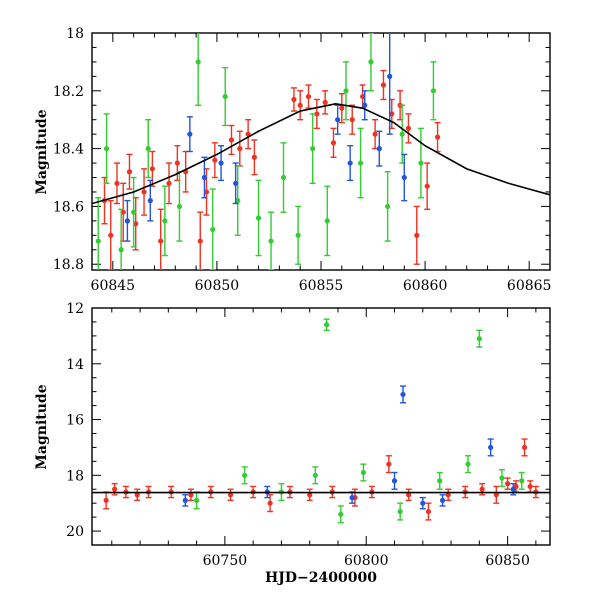 The height and width of the screenshot is (600, 600). I want to click on top-model-curve, so click(321, 153).